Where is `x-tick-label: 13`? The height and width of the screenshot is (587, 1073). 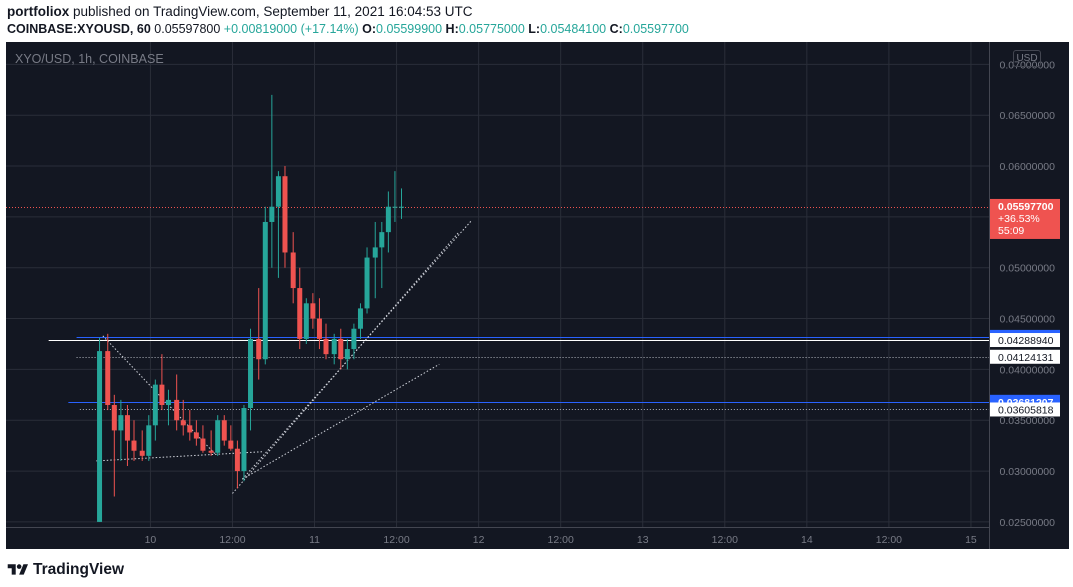 x-tick-label: 13 is located at coordinates (643, 540).